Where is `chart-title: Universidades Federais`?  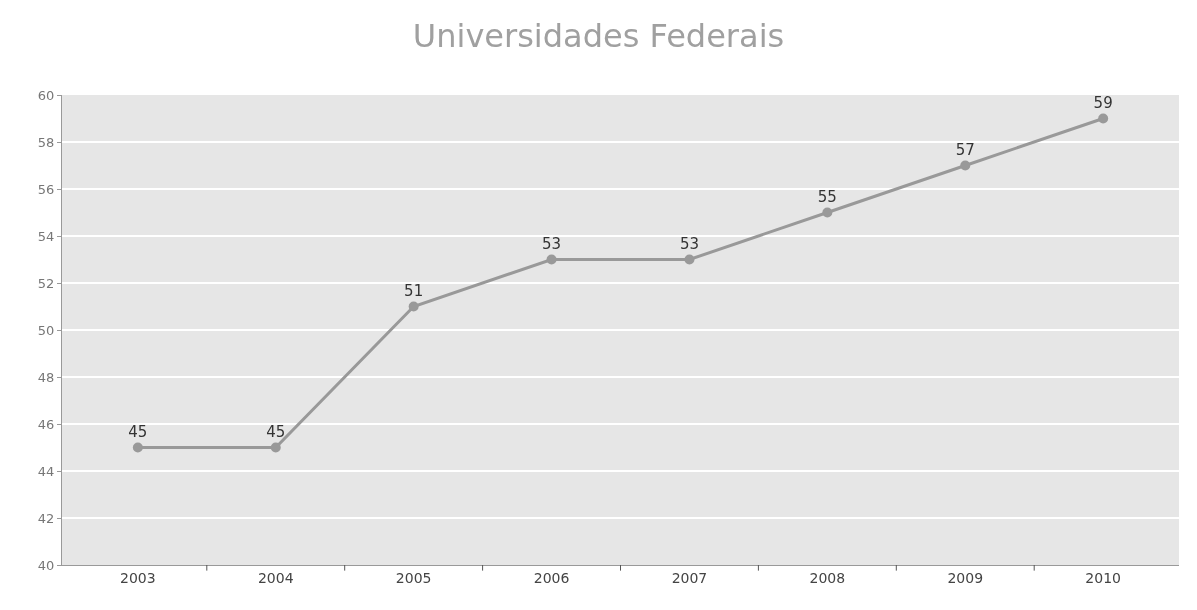
chart-title: Universidades Federais is located at coordinates (598, 35).